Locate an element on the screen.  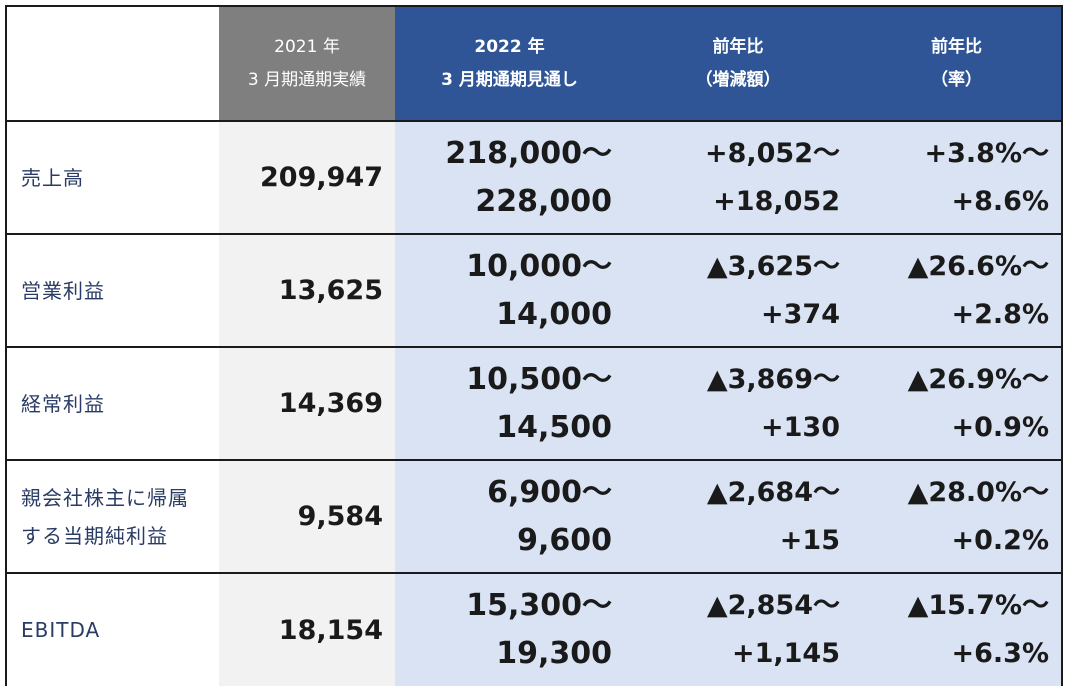
diff-low: ▲2,684～ is located at coordinates (773, 492).